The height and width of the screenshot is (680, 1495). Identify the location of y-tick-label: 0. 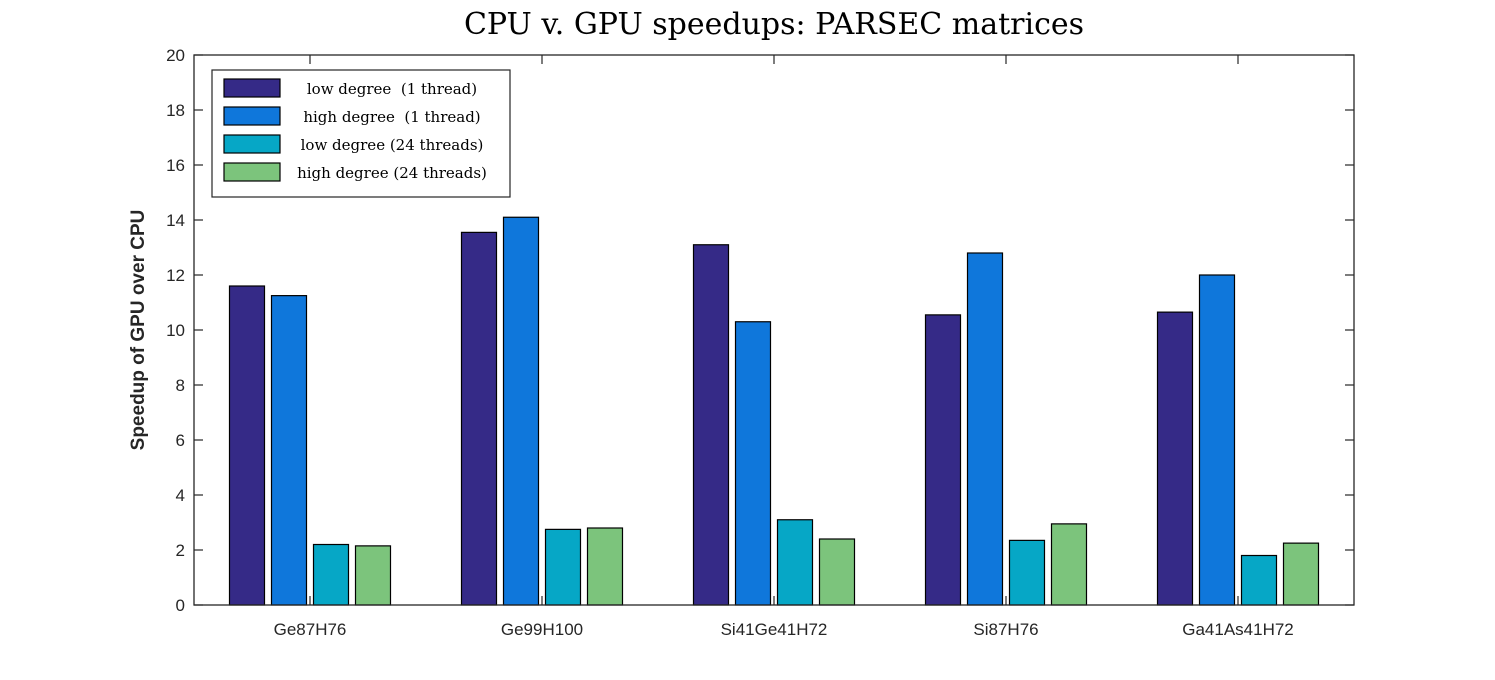
(180, 605).